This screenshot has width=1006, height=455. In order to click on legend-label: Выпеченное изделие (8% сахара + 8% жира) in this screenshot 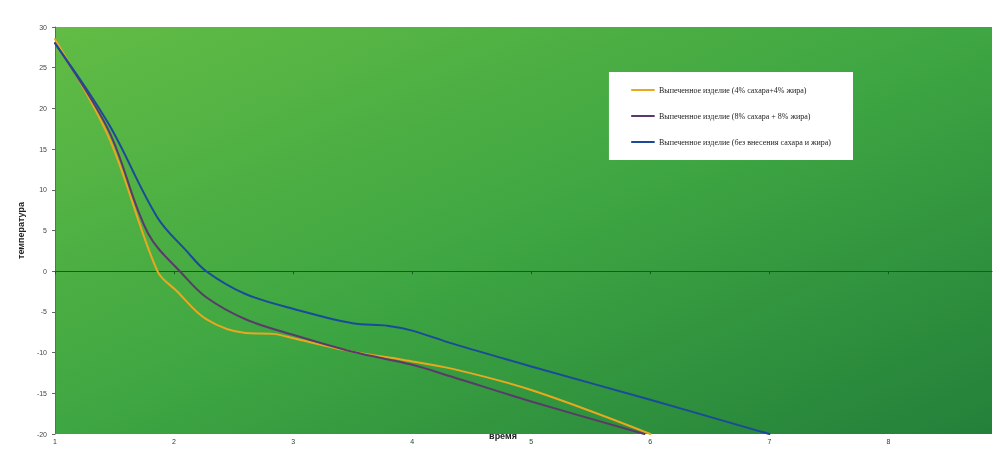, I will do `click(734, 116)`.